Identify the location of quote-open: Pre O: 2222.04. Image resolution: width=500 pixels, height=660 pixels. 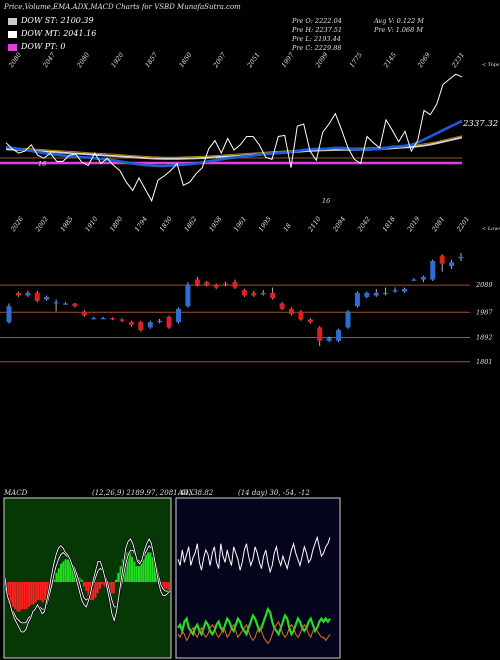
(317, 21).